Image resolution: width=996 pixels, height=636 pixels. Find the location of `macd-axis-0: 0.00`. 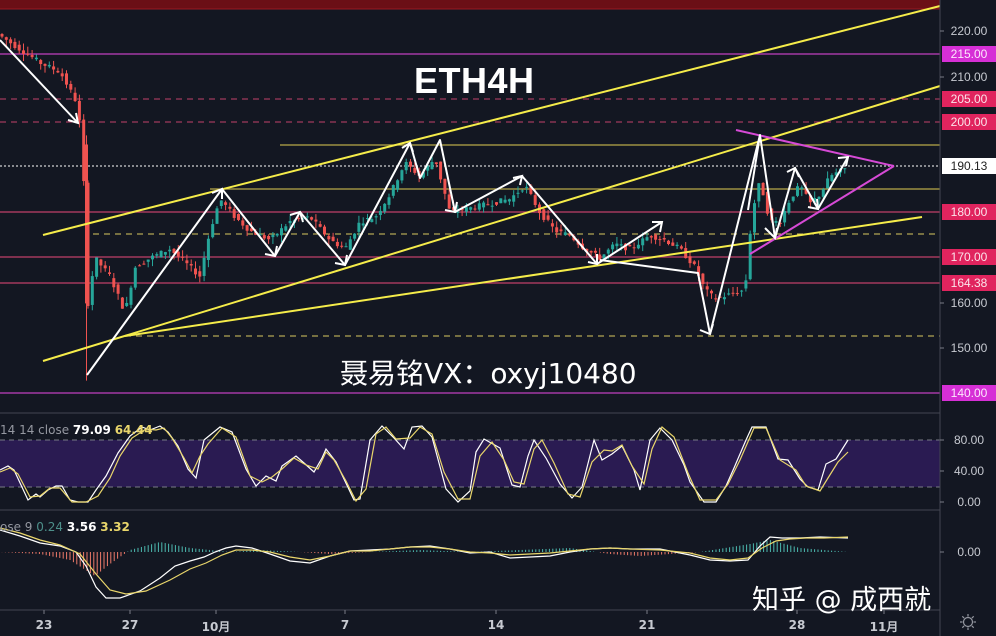

macd-axis-0: 0.00 is located at coordinates (969, 552).